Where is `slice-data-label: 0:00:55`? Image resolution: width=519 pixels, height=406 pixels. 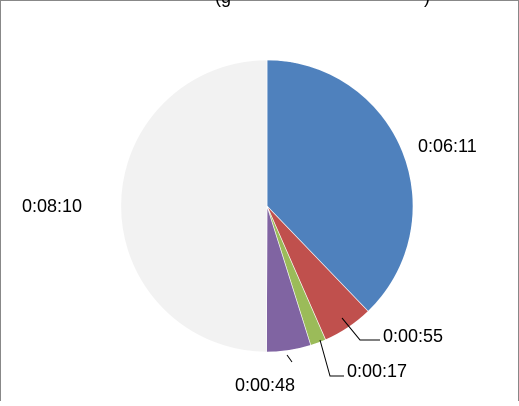 slice-data-label: 0:00:55 is located at coordinates (413, 336).